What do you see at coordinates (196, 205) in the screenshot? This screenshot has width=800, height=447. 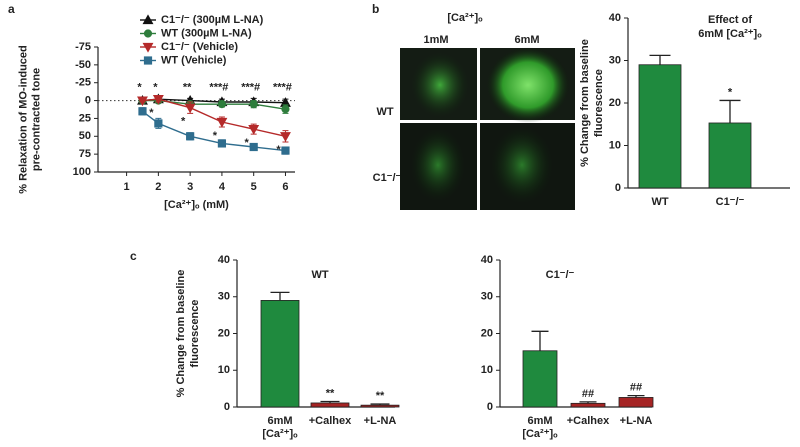 I see `x-axis-label: [Ca²⁺]ₒ (mM)` at bounding box center [196, 205].